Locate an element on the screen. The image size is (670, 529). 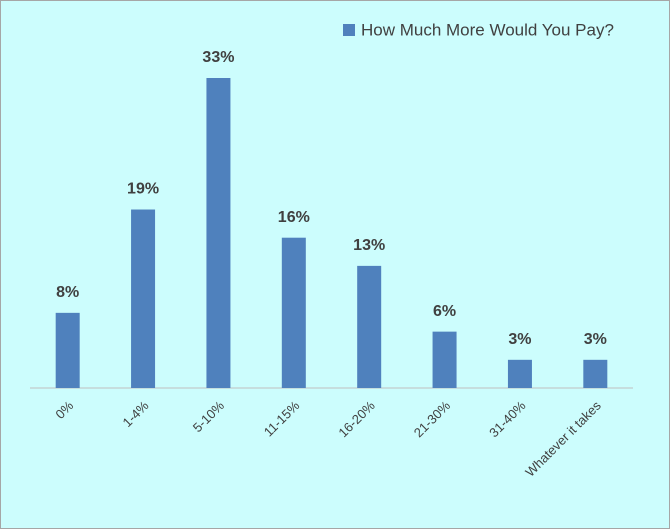
data-label: 19% is located at coordinates (143, 189).